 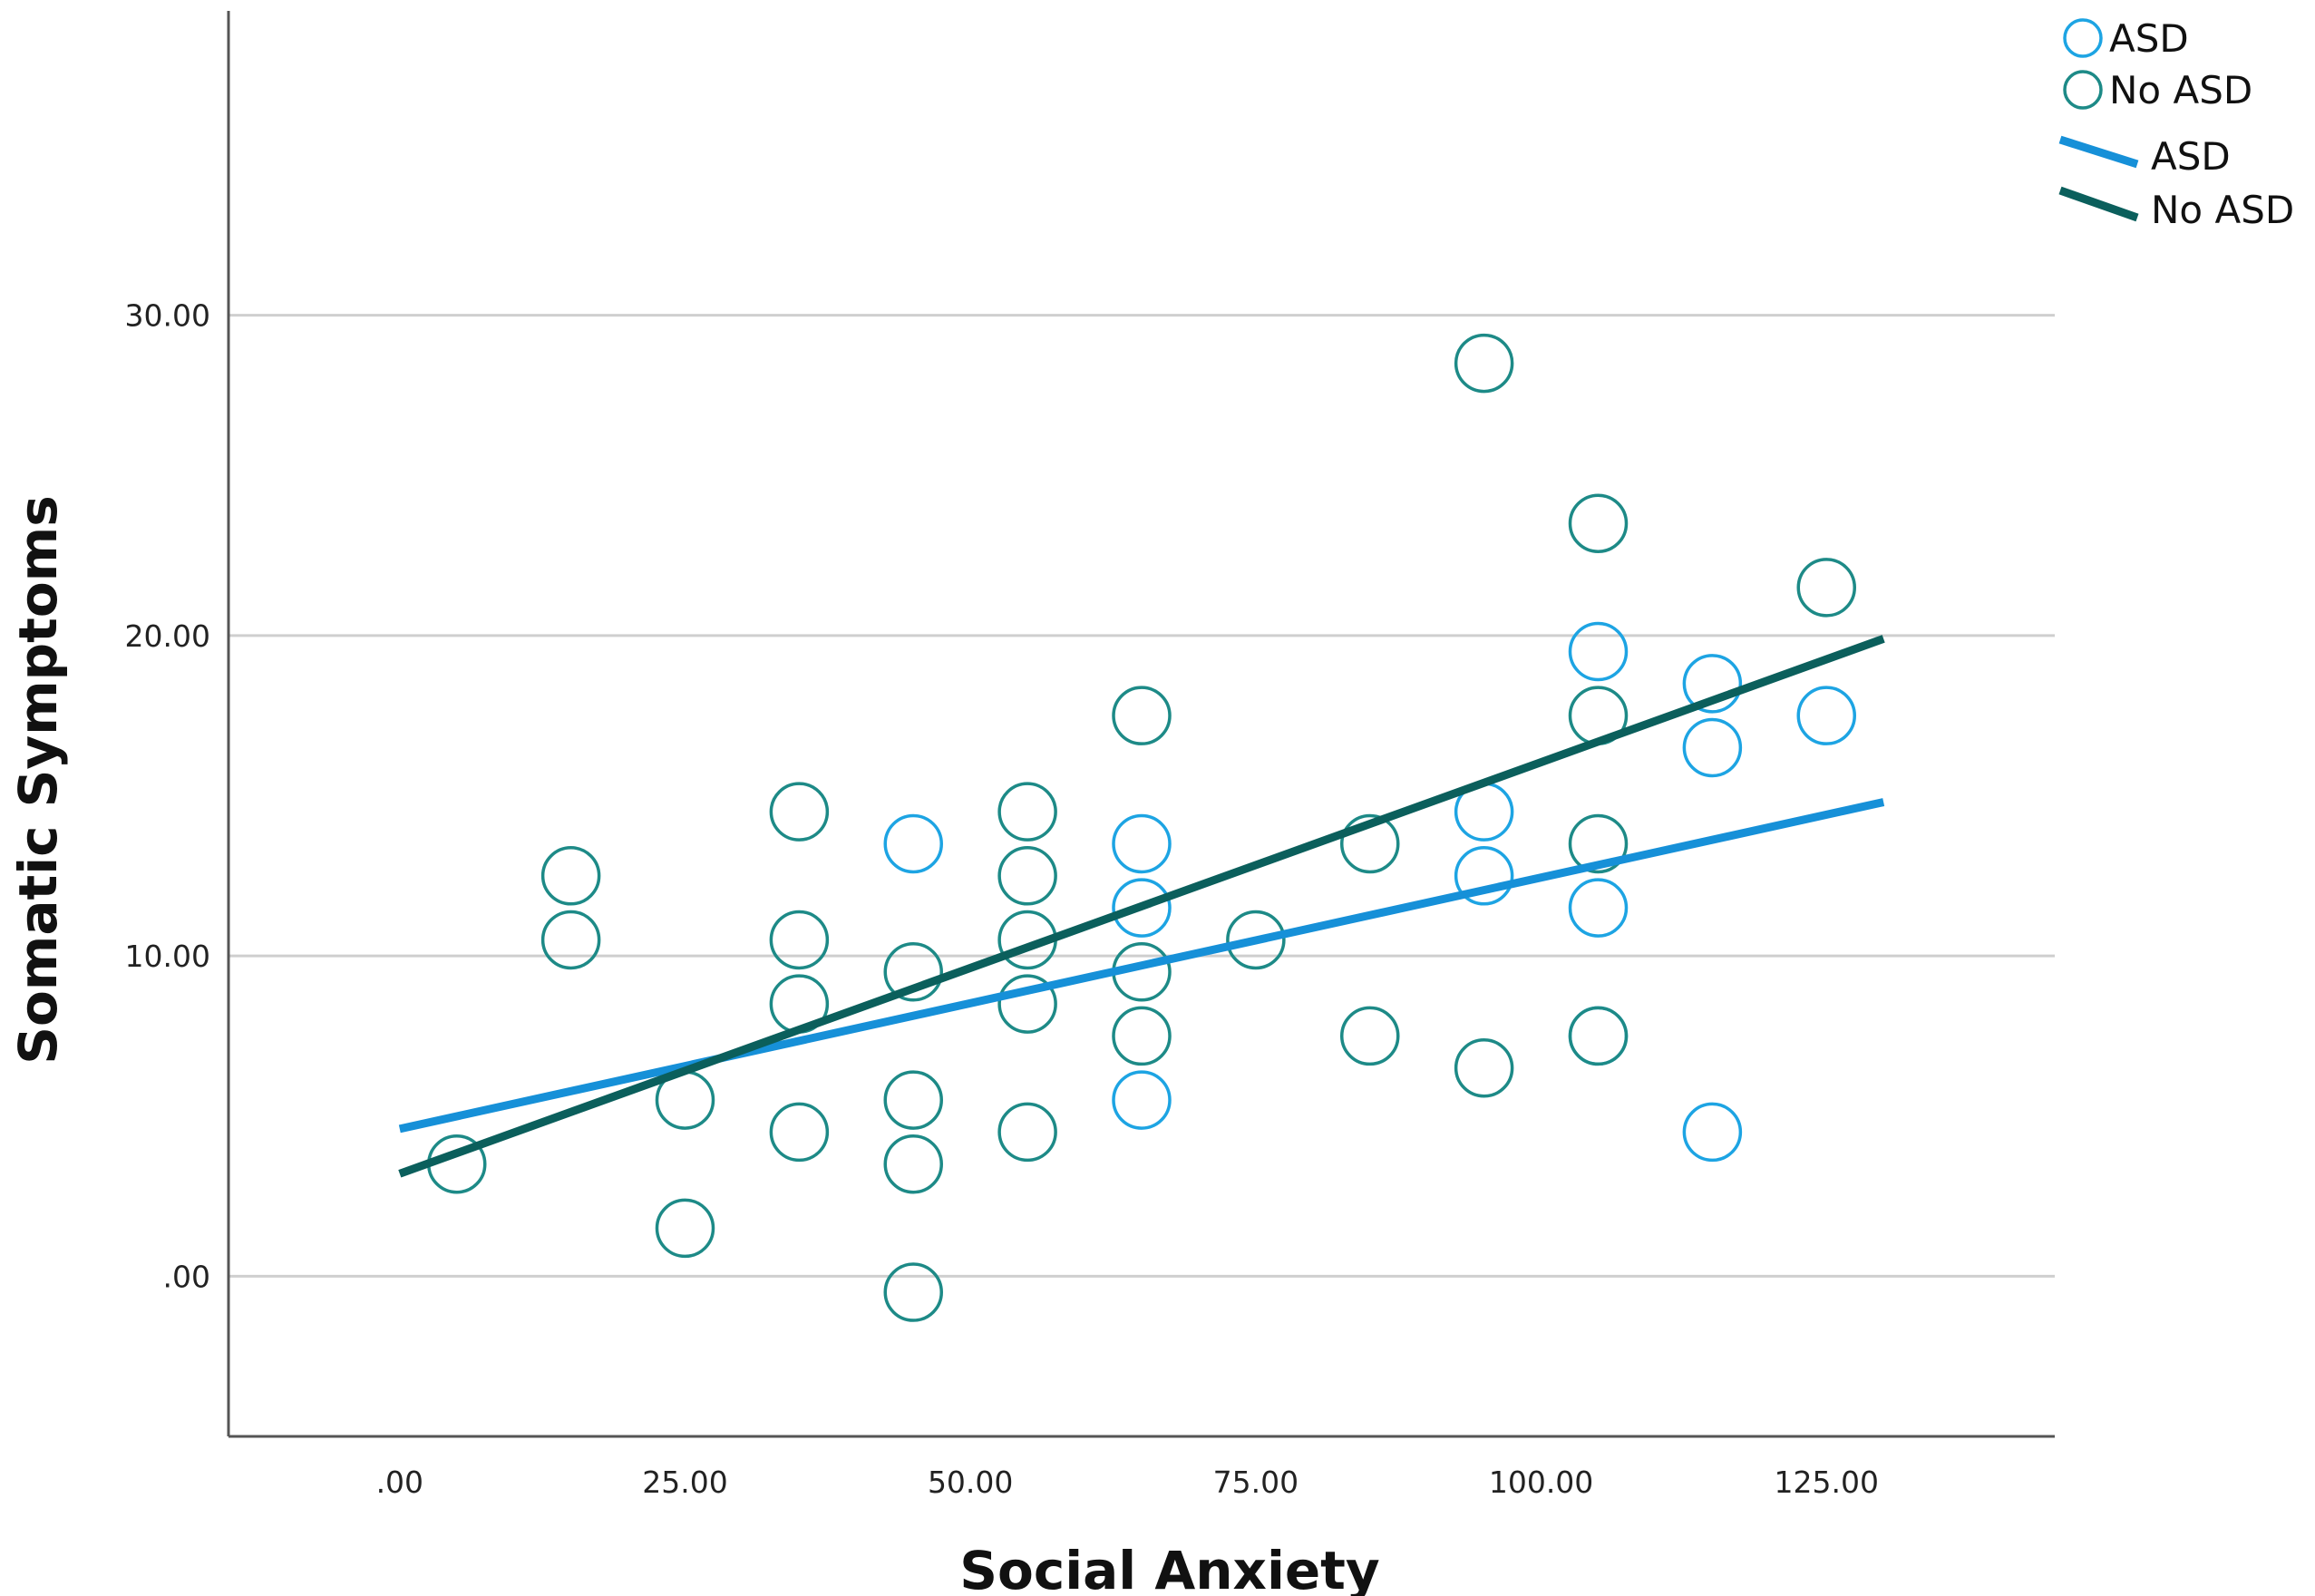 I want to click on x-tick-label: .00, so click(x=399, y=1482).